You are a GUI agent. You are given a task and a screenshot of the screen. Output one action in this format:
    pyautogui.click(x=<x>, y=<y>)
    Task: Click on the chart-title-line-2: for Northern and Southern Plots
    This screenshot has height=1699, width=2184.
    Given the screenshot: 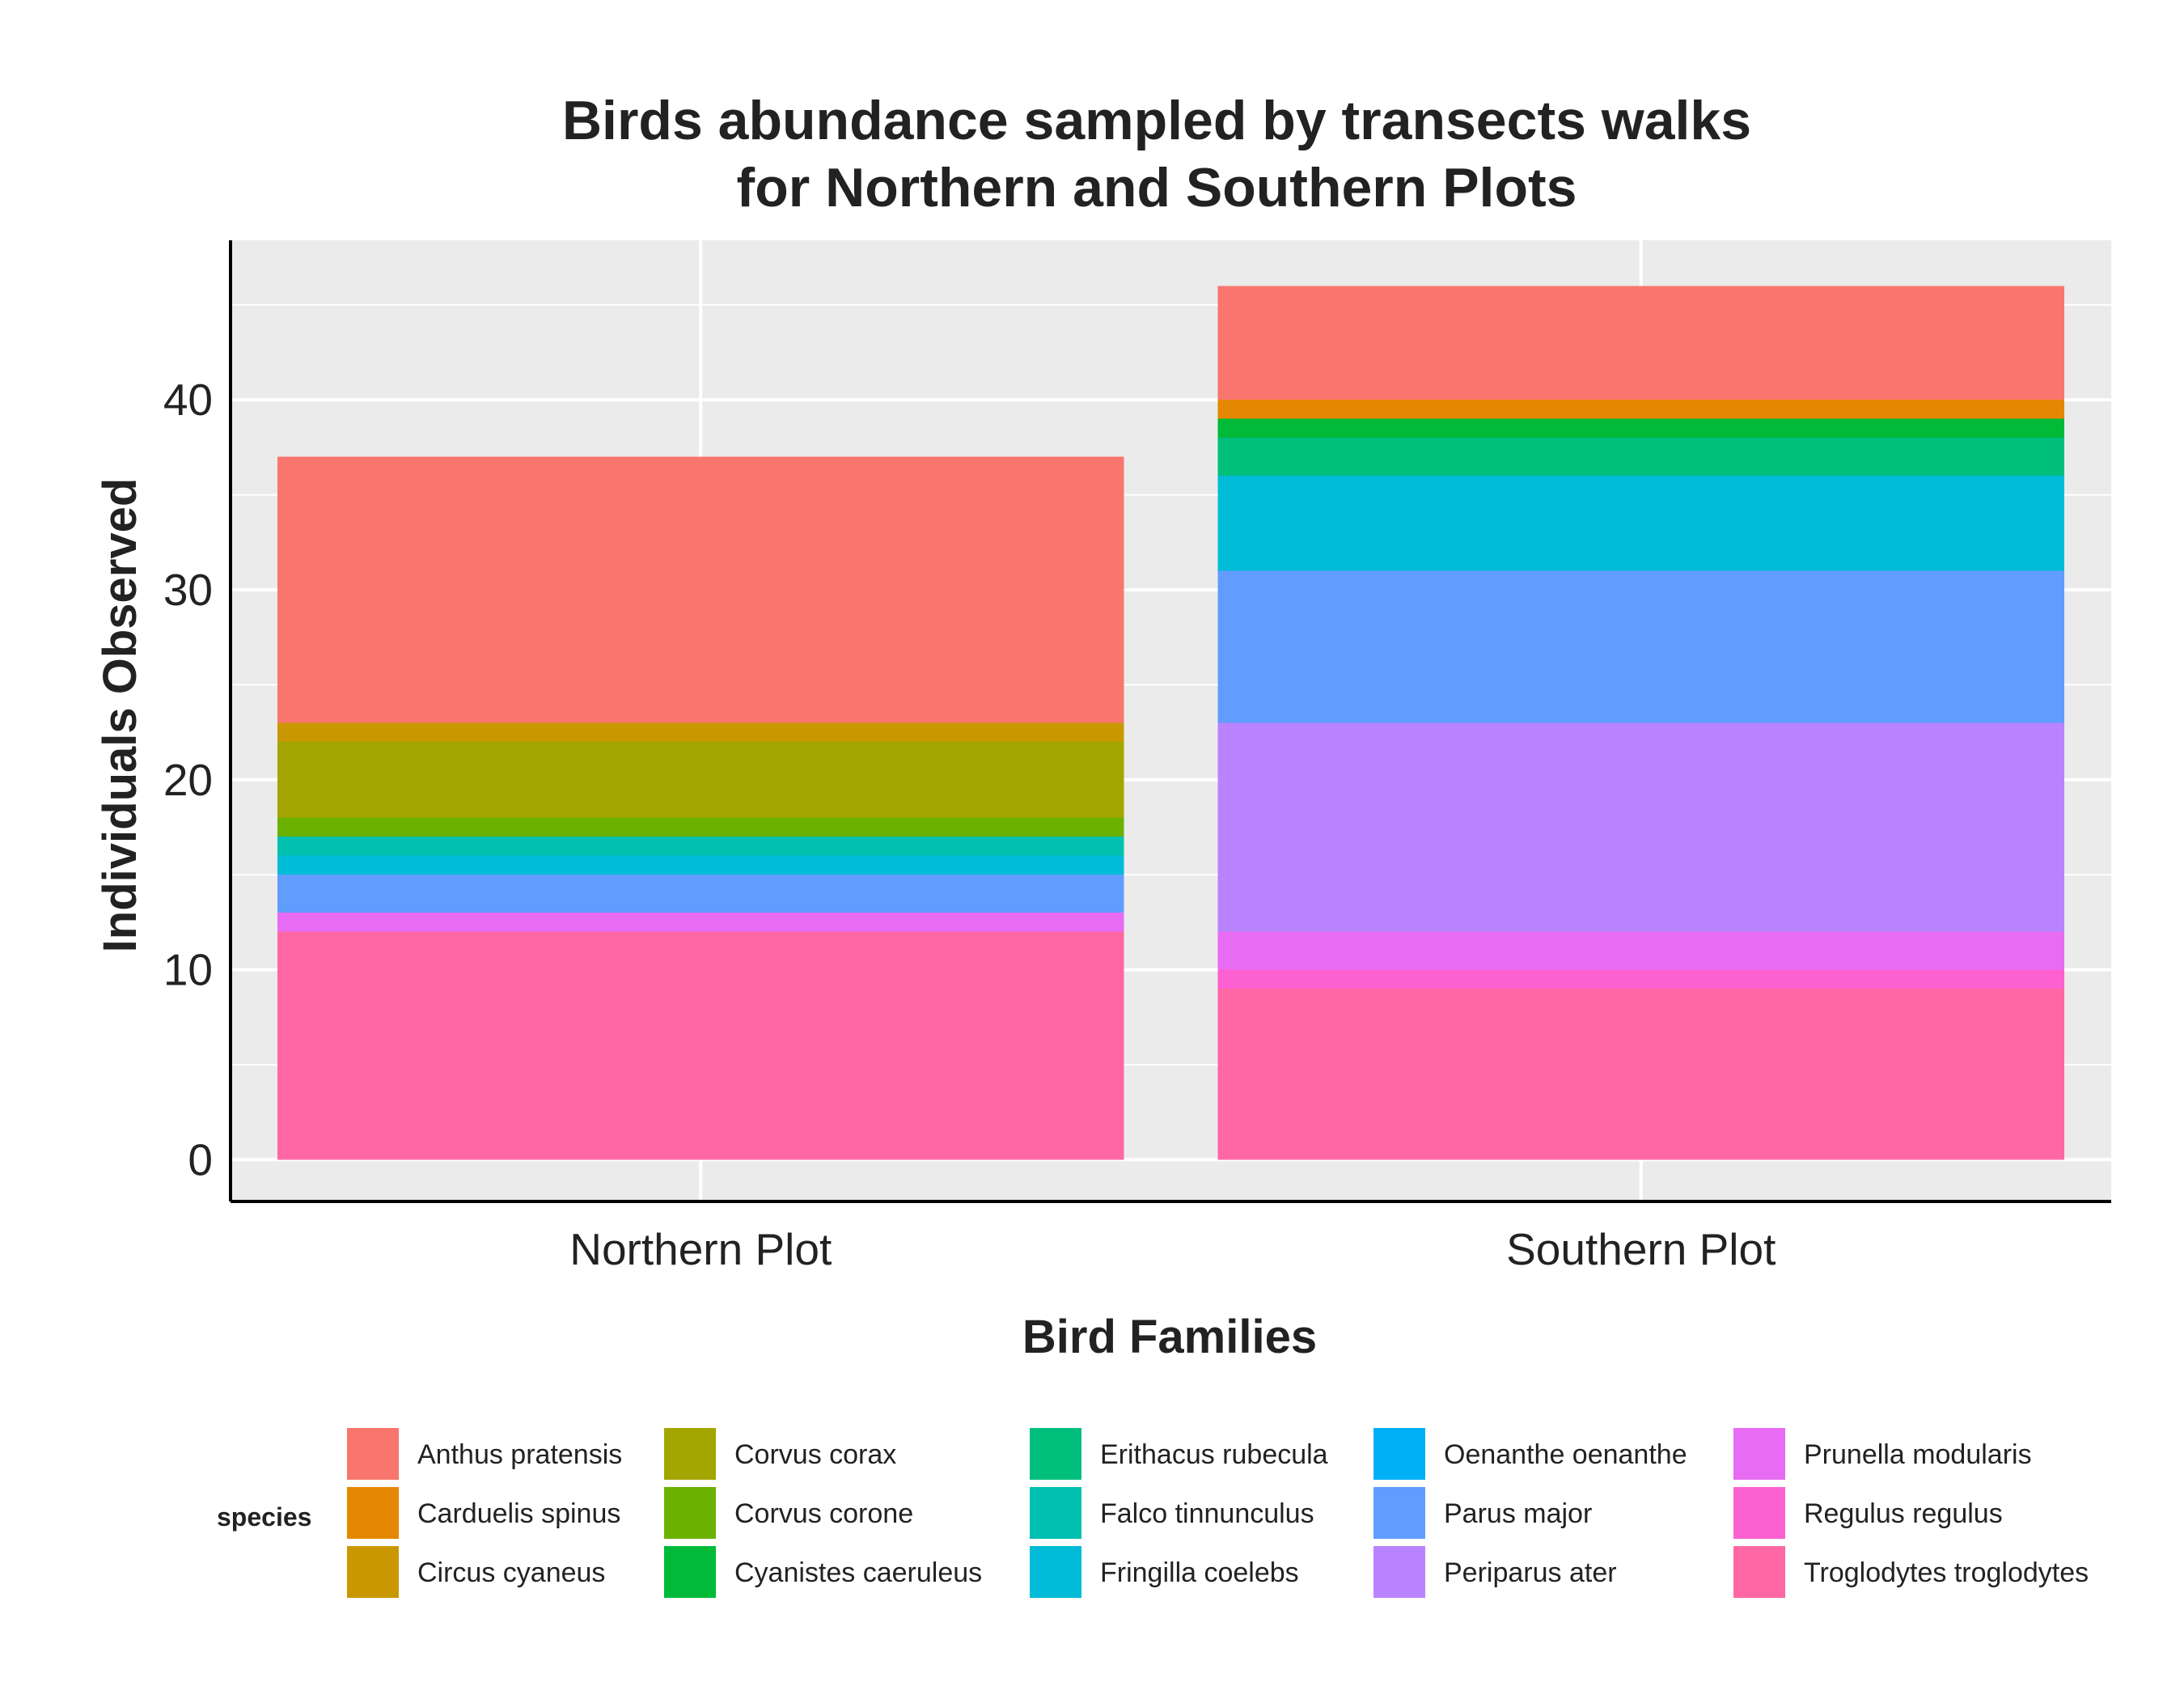 What is the action you would take?
    pyautogui.click(x=1157, y=187)
    